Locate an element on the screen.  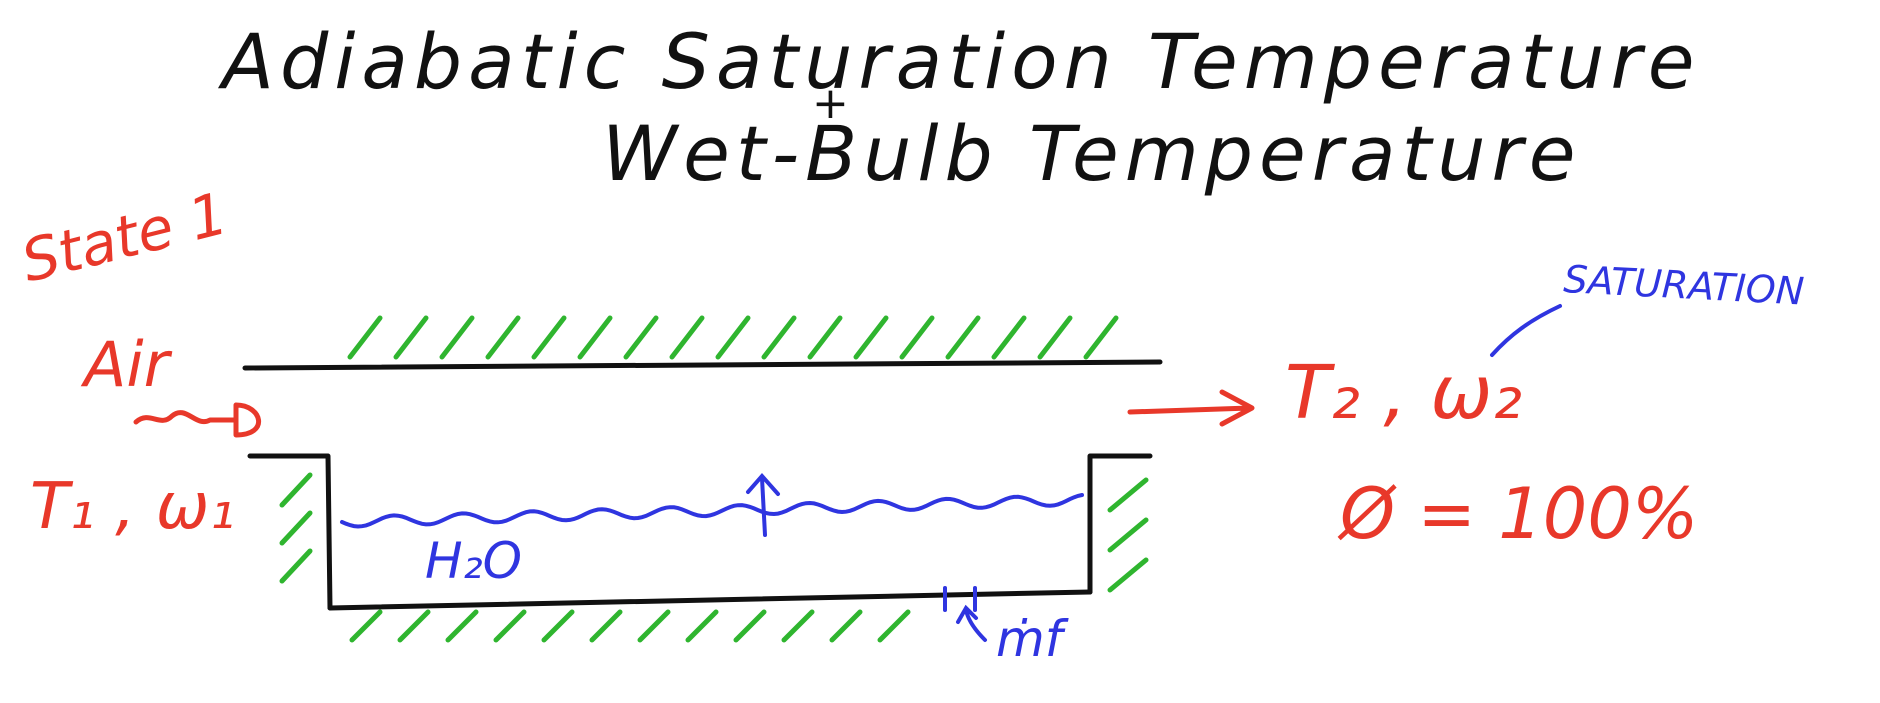
saturation-pointer is located at coordinates (1526, 330).